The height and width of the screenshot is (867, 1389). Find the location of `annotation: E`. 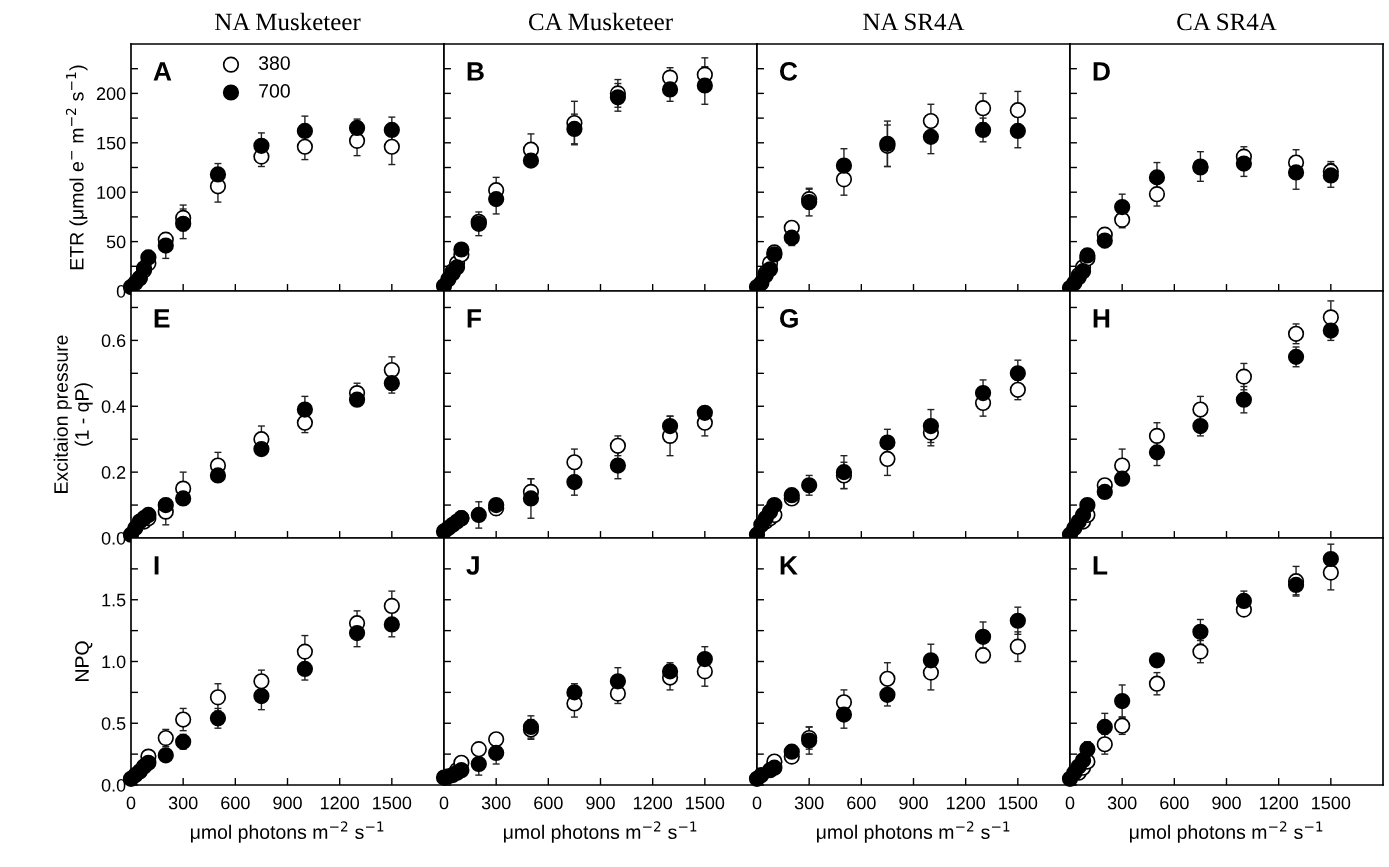

annotation: E is located at coordinates (162, 318).